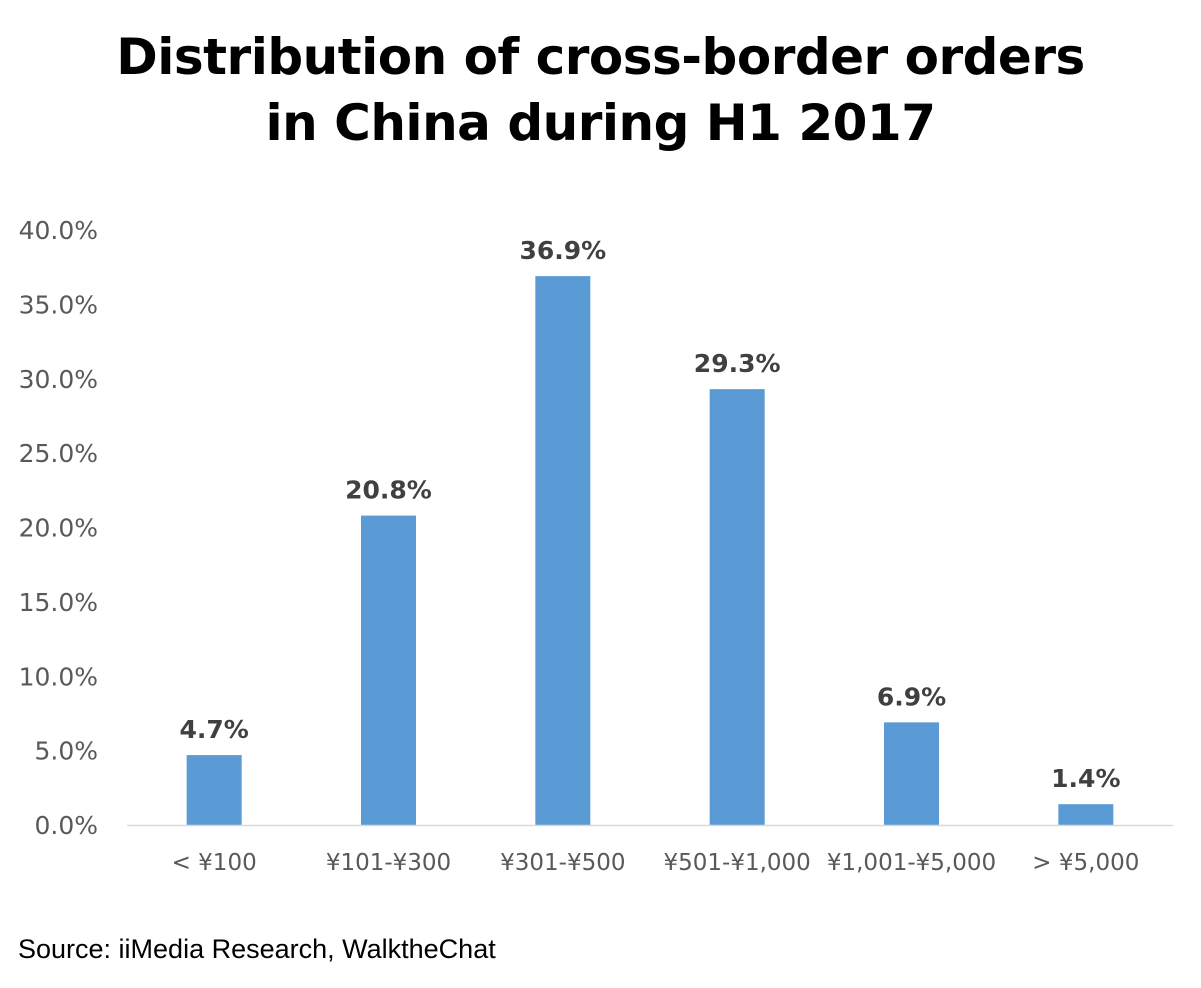 This screenshot has width=1201, height=988. I want to click on chart-title-line-2: in China during H1 2017, so click(601, 123).